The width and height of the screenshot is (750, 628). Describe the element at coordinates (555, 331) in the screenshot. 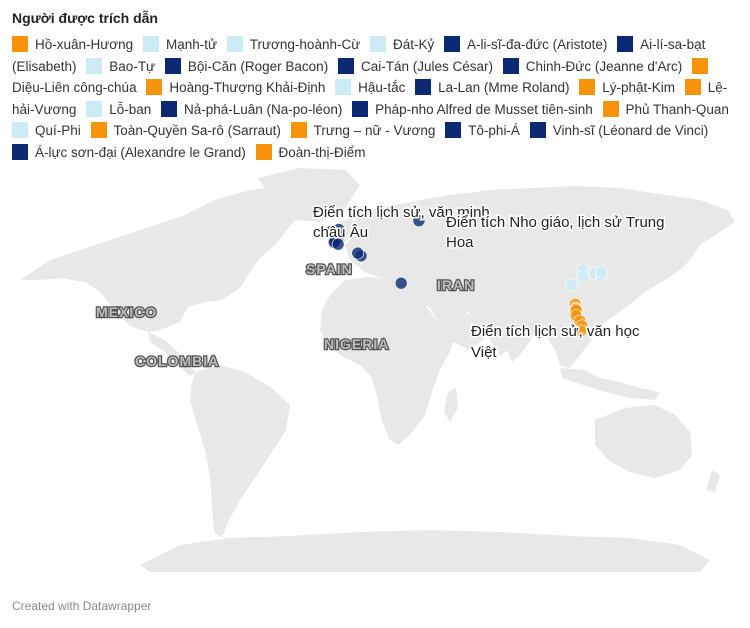

I see `annotation-vietnam-line1: Điển tích lịch sử, văn học` at that location.